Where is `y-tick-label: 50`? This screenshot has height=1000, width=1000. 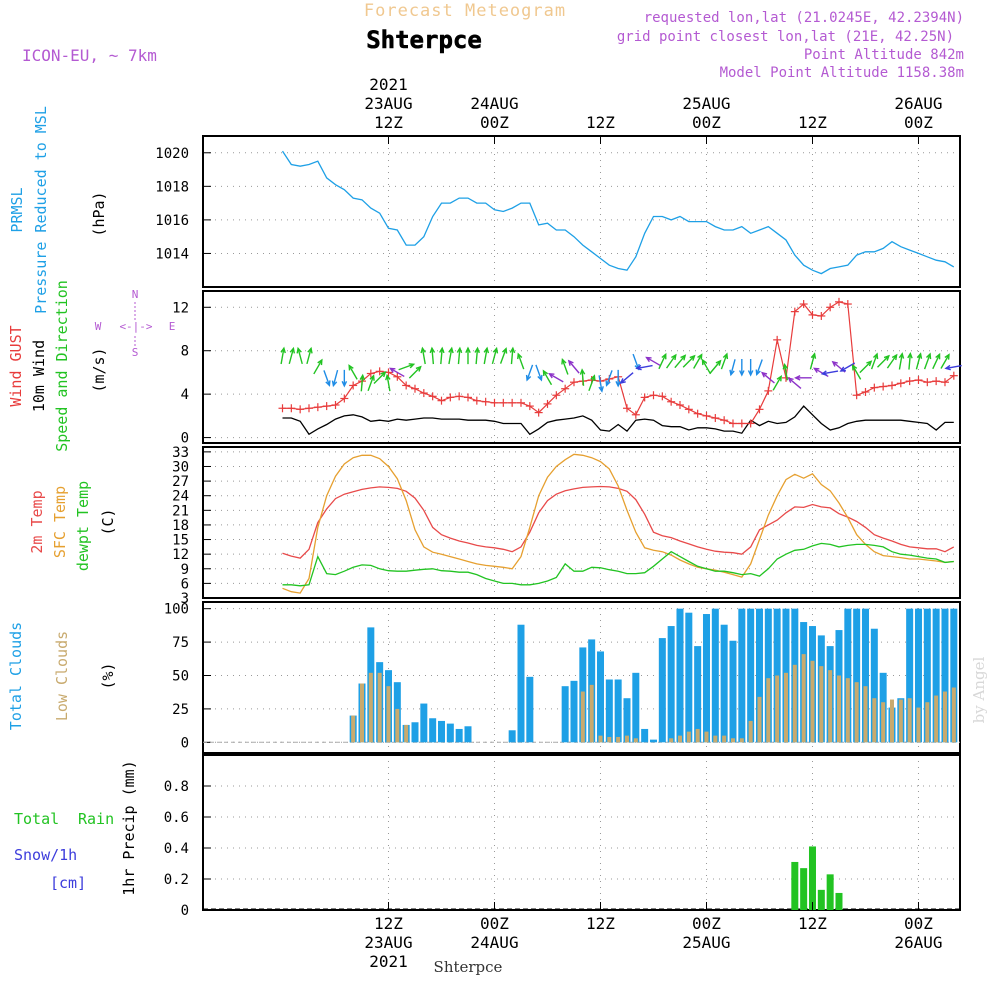
y-tick-label: 50 is located at coordinates (180, 676).